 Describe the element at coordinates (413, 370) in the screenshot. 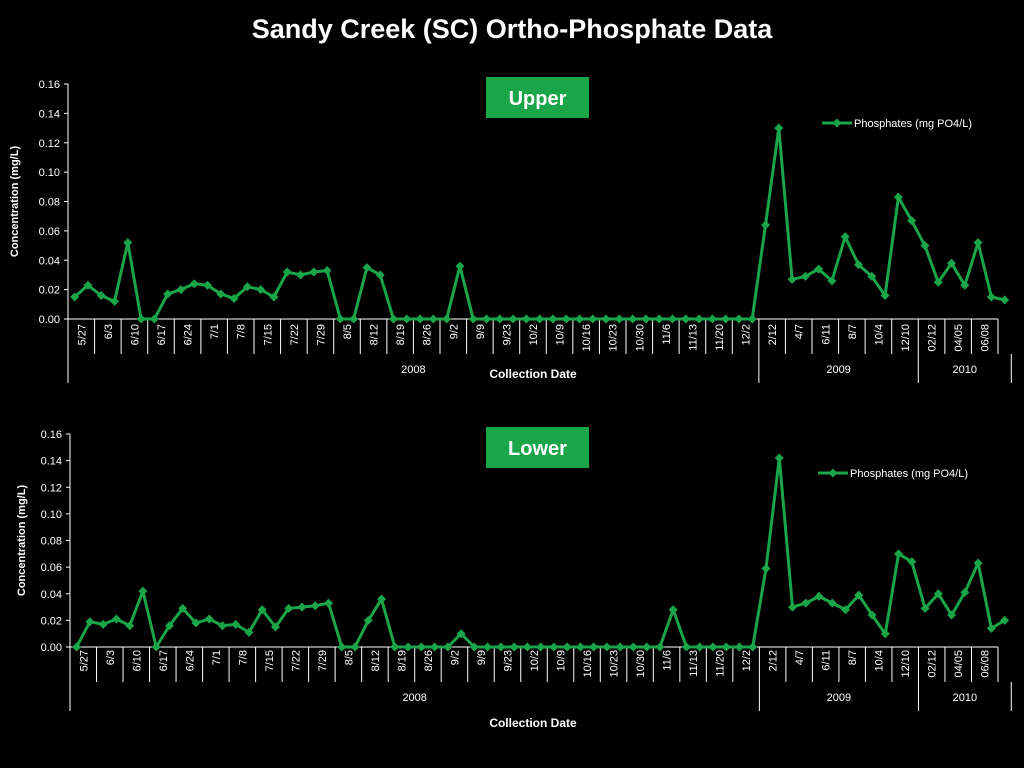

I see `upper-year-label: 2008` at that location.